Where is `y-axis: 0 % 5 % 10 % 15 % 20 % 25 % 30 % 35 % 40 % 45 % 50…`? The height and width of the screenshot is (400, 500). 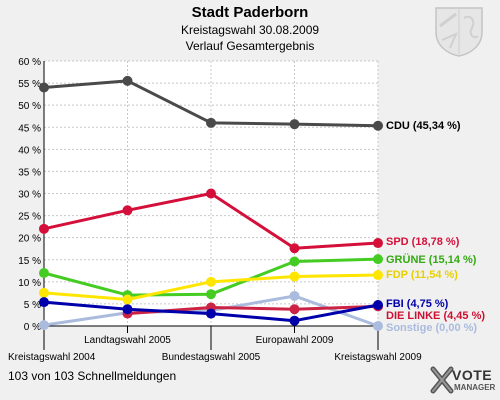
y-axis: 0 % 5 % 10 % 15 % 20 % 25 % 30 % 35 % 40 % 45 % 50… is located at coordinates (31, 195).